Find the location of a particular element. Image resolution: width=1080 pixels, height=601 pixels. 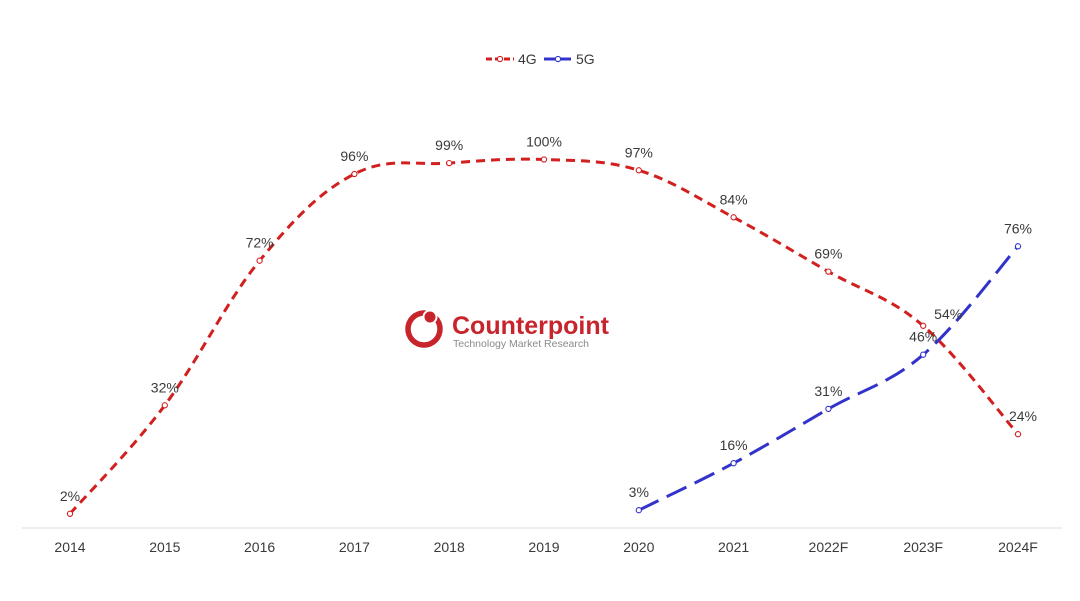

data-label-4g: 2% is located at coordinates (70, 496).